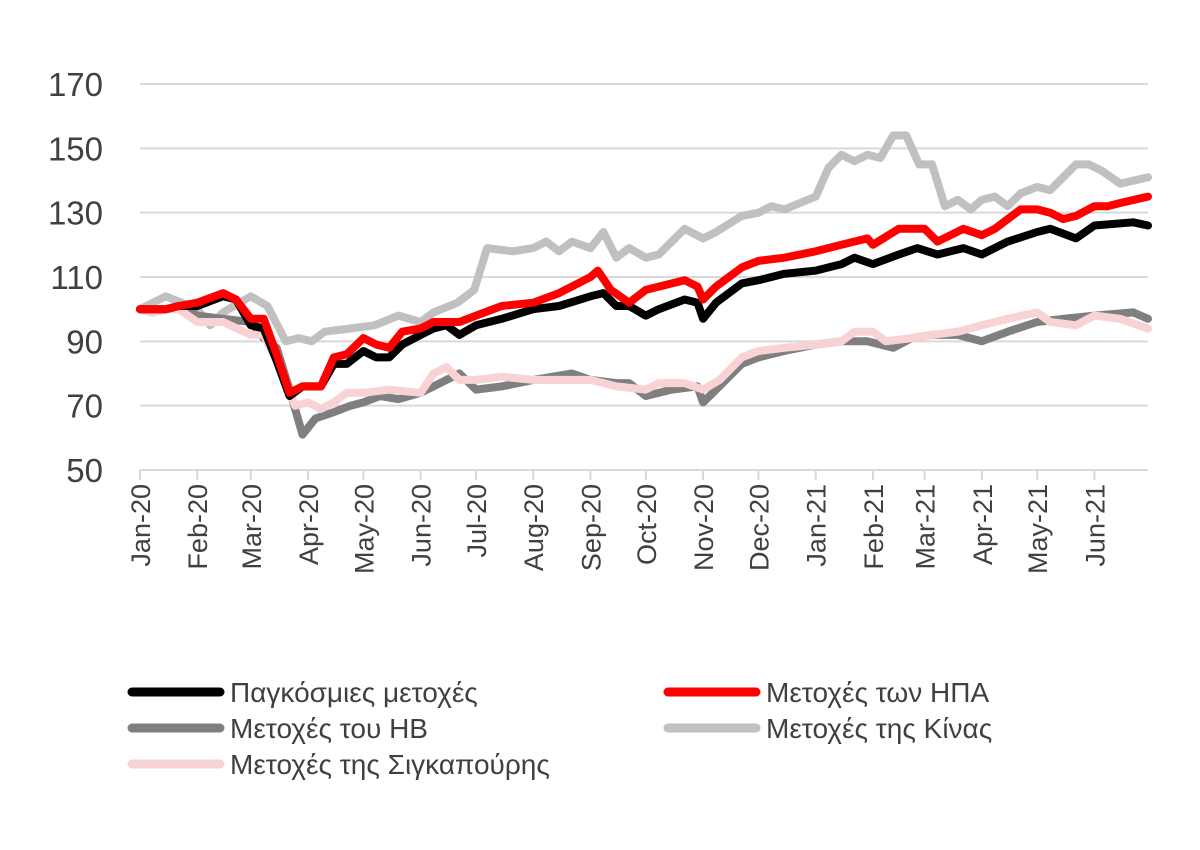  Describe the element at coordinates (1095, 525) in the screenshot. I see `x-tick-label: Jun-21` at that location.